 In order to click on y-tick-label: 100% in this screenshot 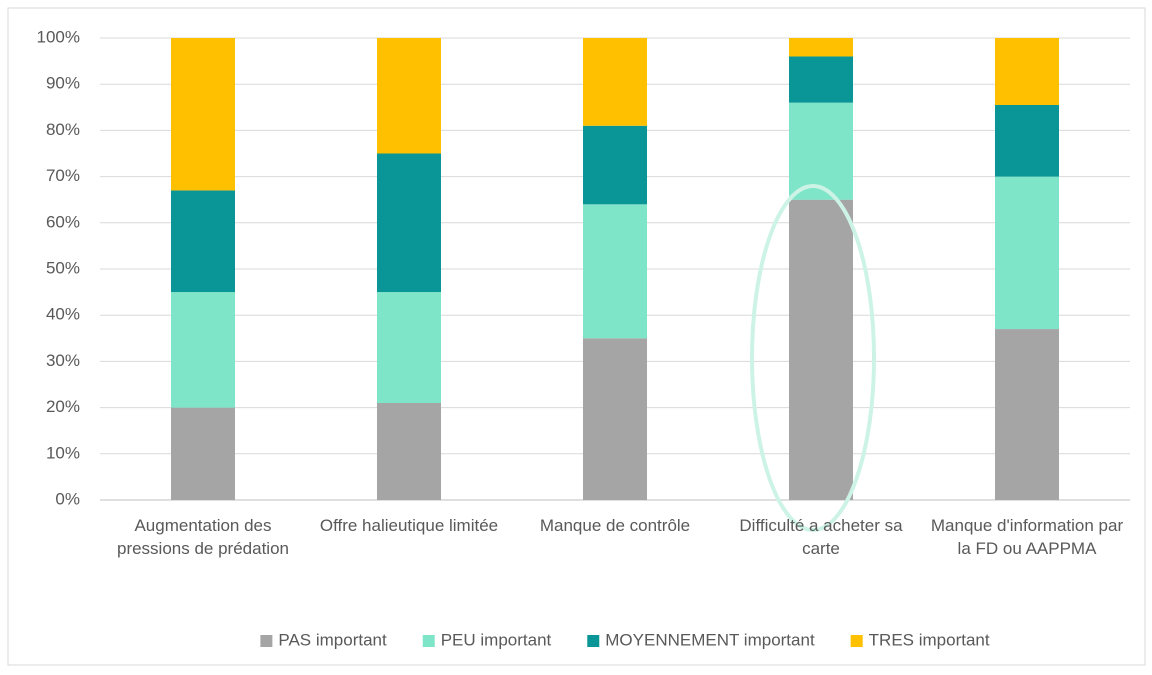, I will do `click(58, 36)`.